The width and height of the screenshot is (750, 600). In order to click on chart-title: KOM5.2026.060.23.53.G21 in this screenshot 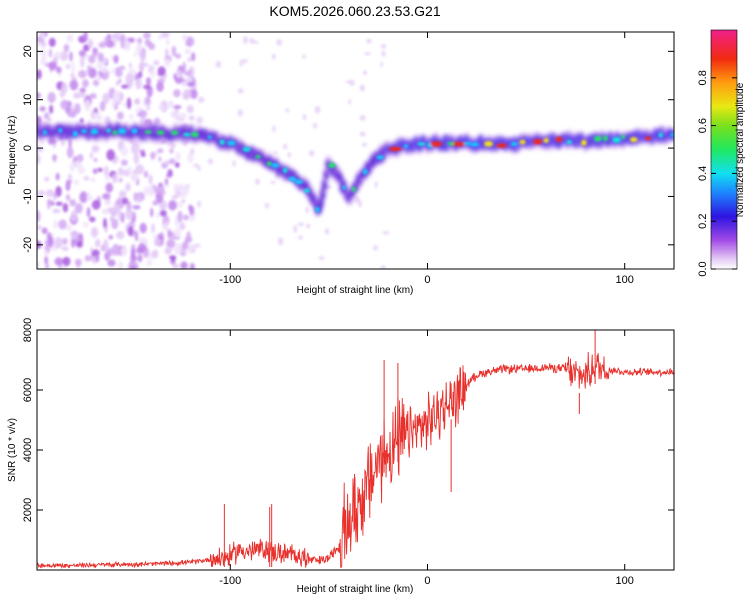, I will do `click(354, 11)`.